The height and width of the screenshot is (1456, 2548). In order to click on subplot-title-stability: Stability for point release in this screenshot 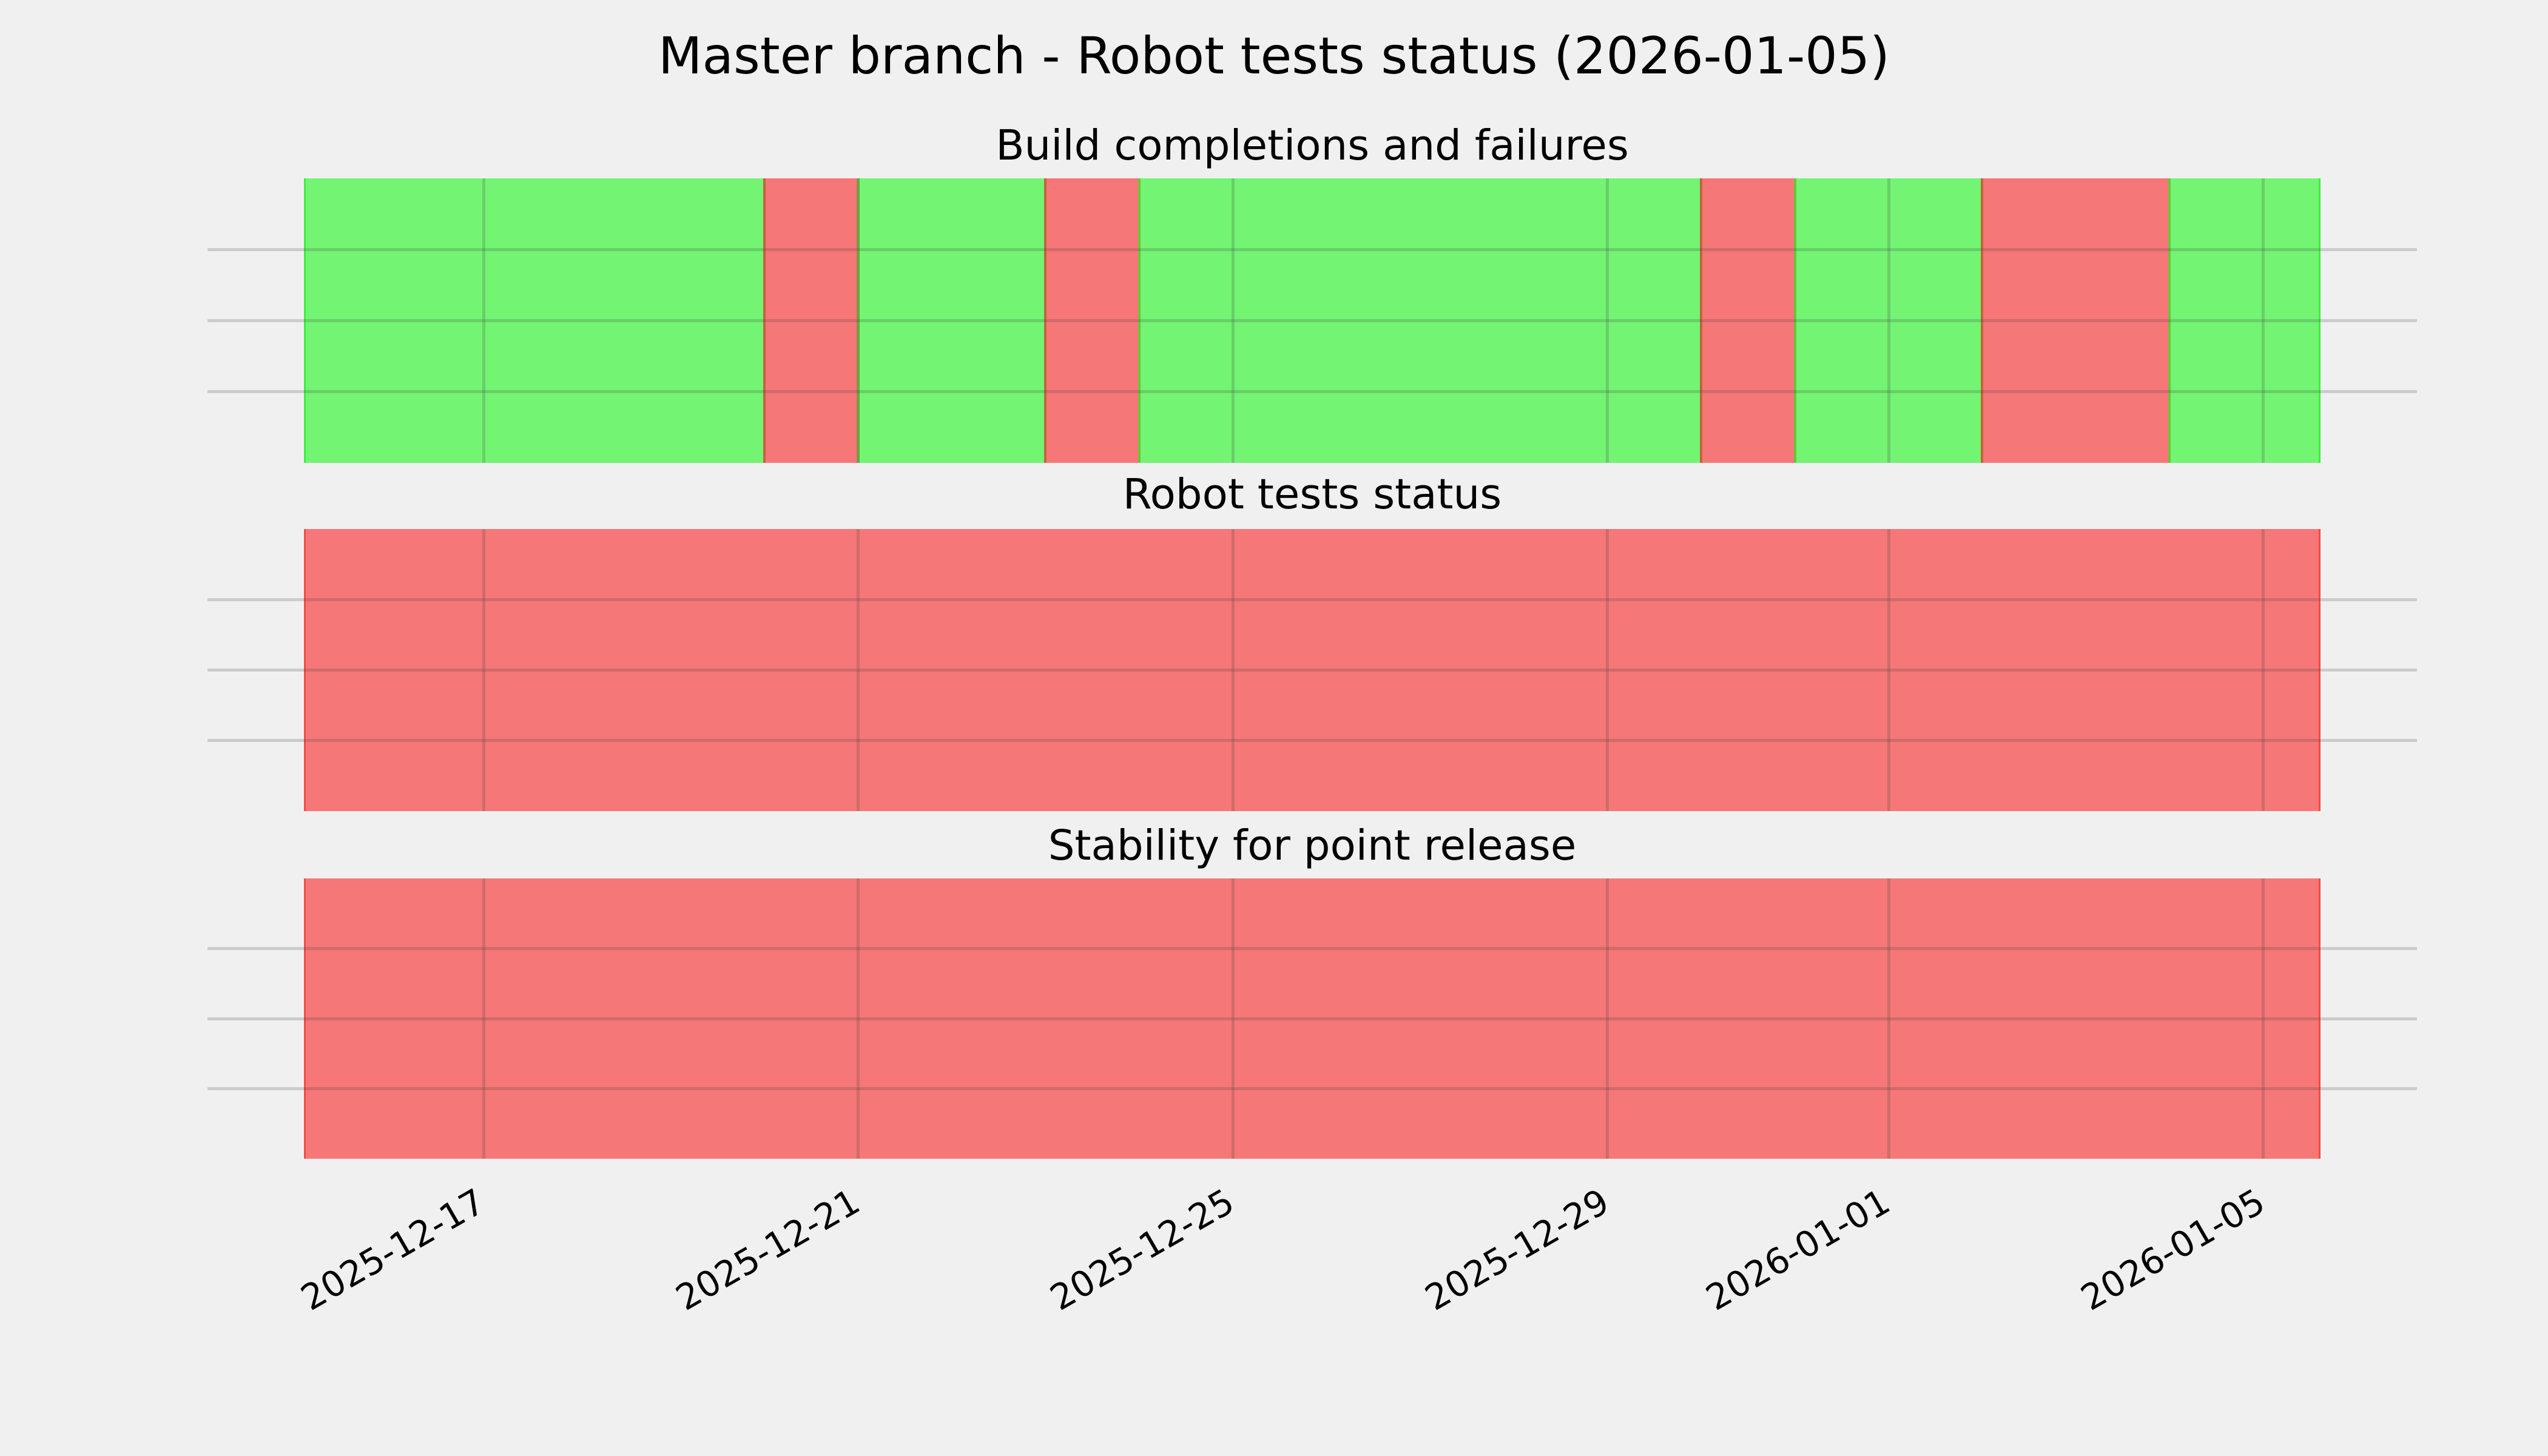, I will do `click(1312, 845)`.